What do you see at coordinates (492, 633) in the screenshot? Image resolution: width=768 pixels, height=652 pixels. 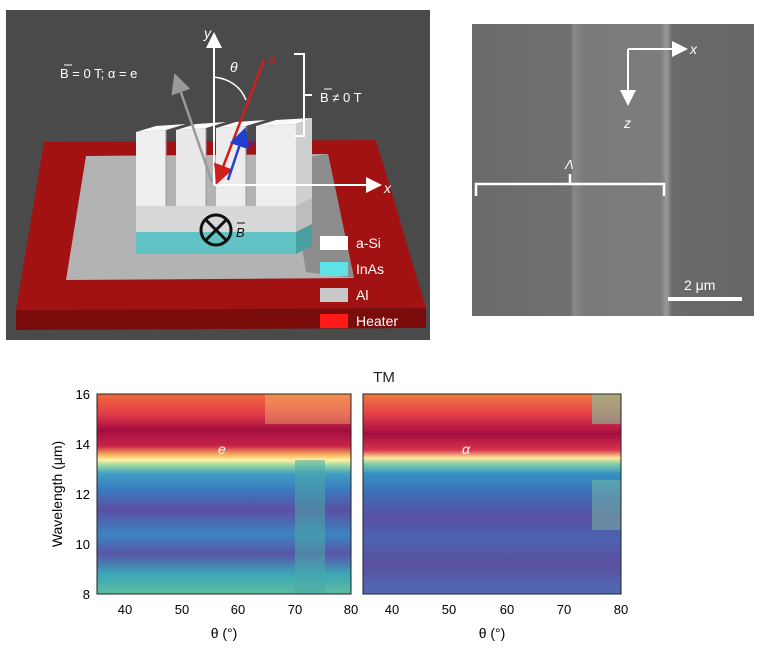 I see `x-axis-title-right: θ (°)` at bounding box center [492, 633].